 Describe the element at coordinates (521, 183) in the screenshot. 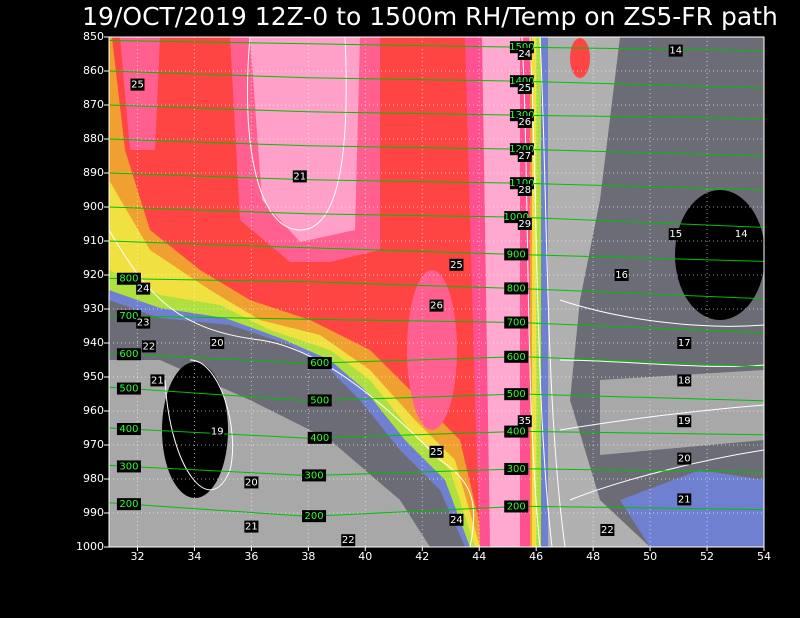

I see `height-label: 1100` at that location.